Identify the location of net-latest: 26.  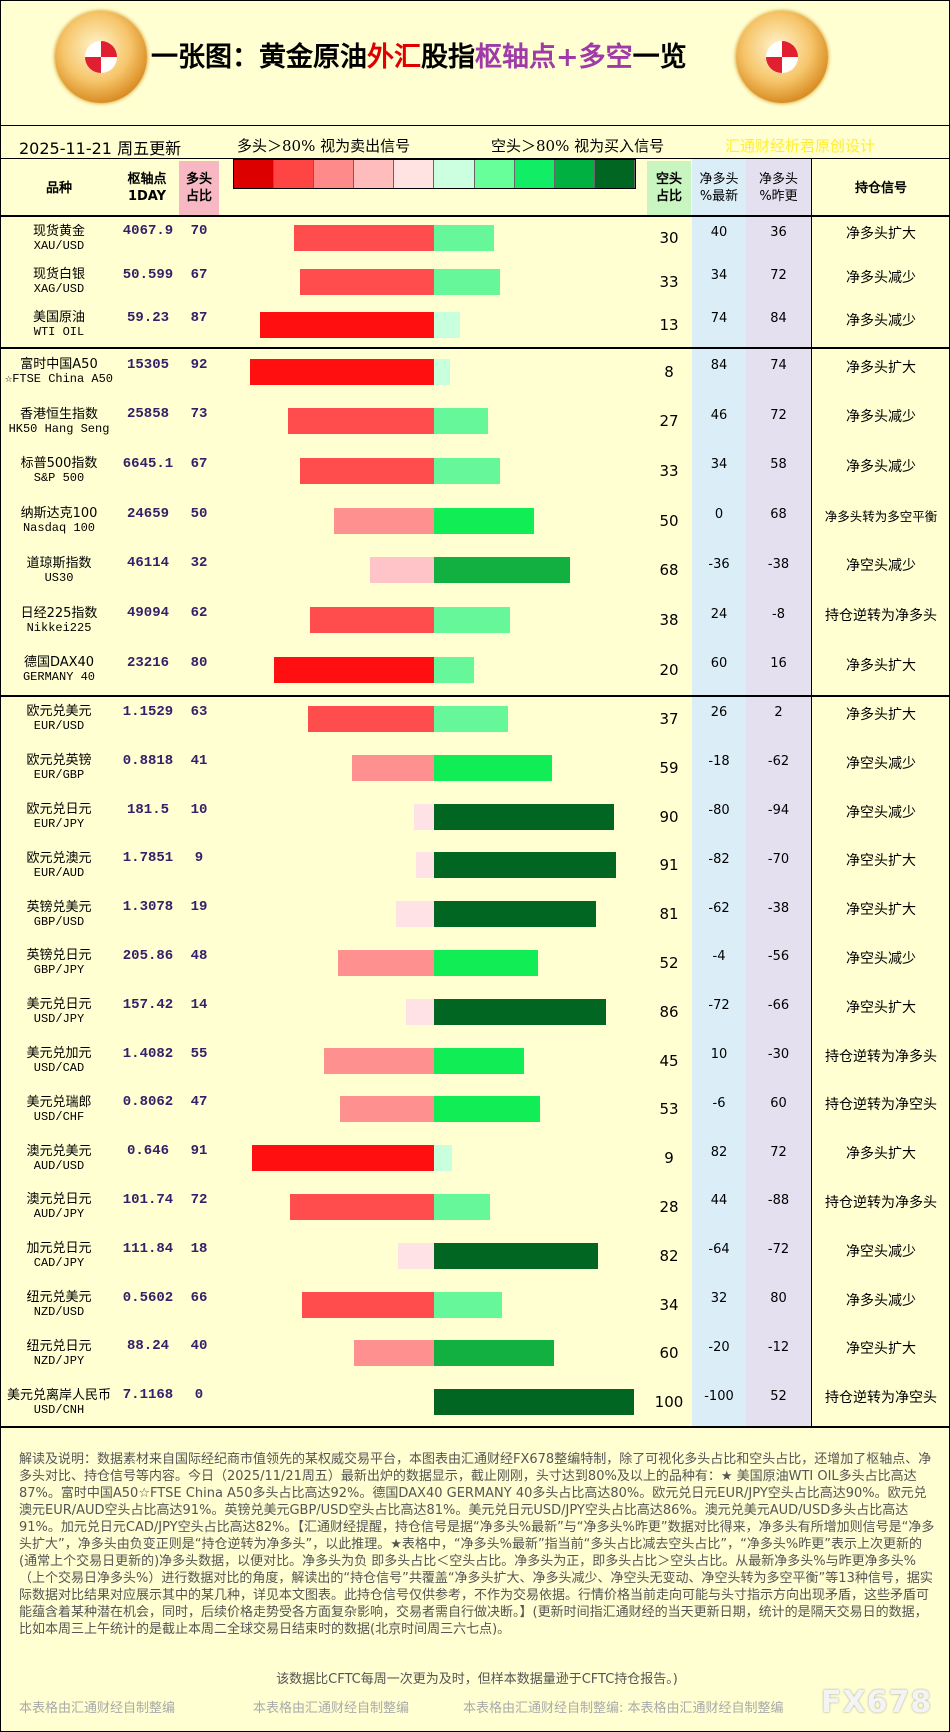
(719, 713).